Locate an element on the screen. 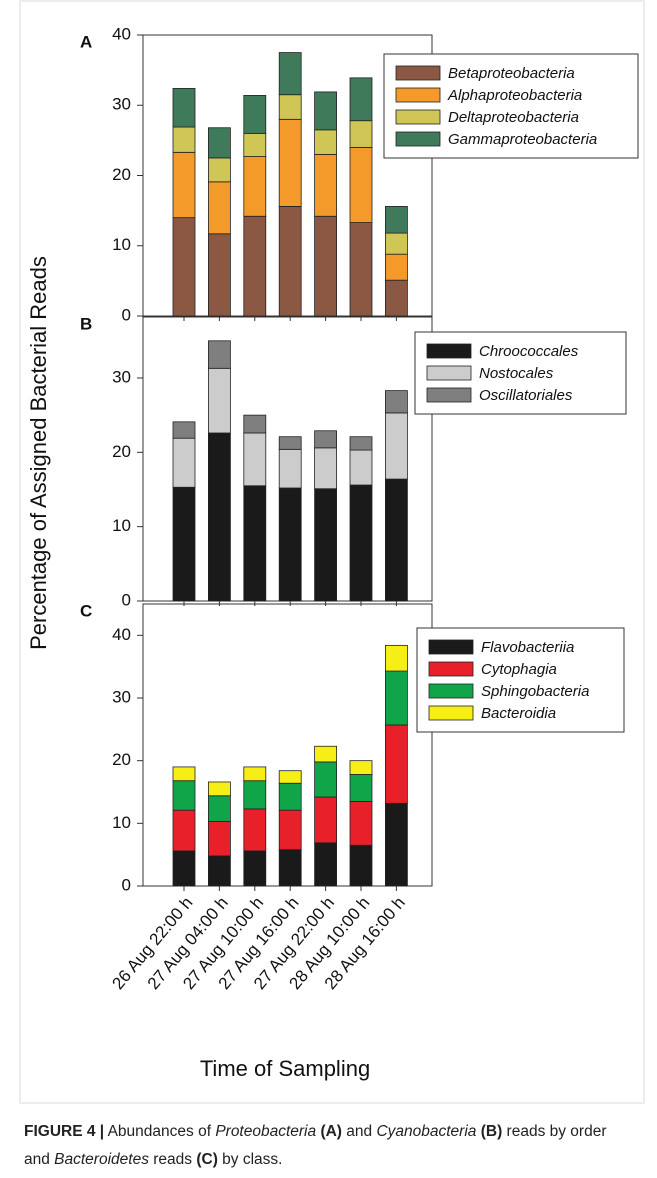 The height and width of the screenshot is (1178, 657). caption-part: reads is located at coordinates (172, 1159).